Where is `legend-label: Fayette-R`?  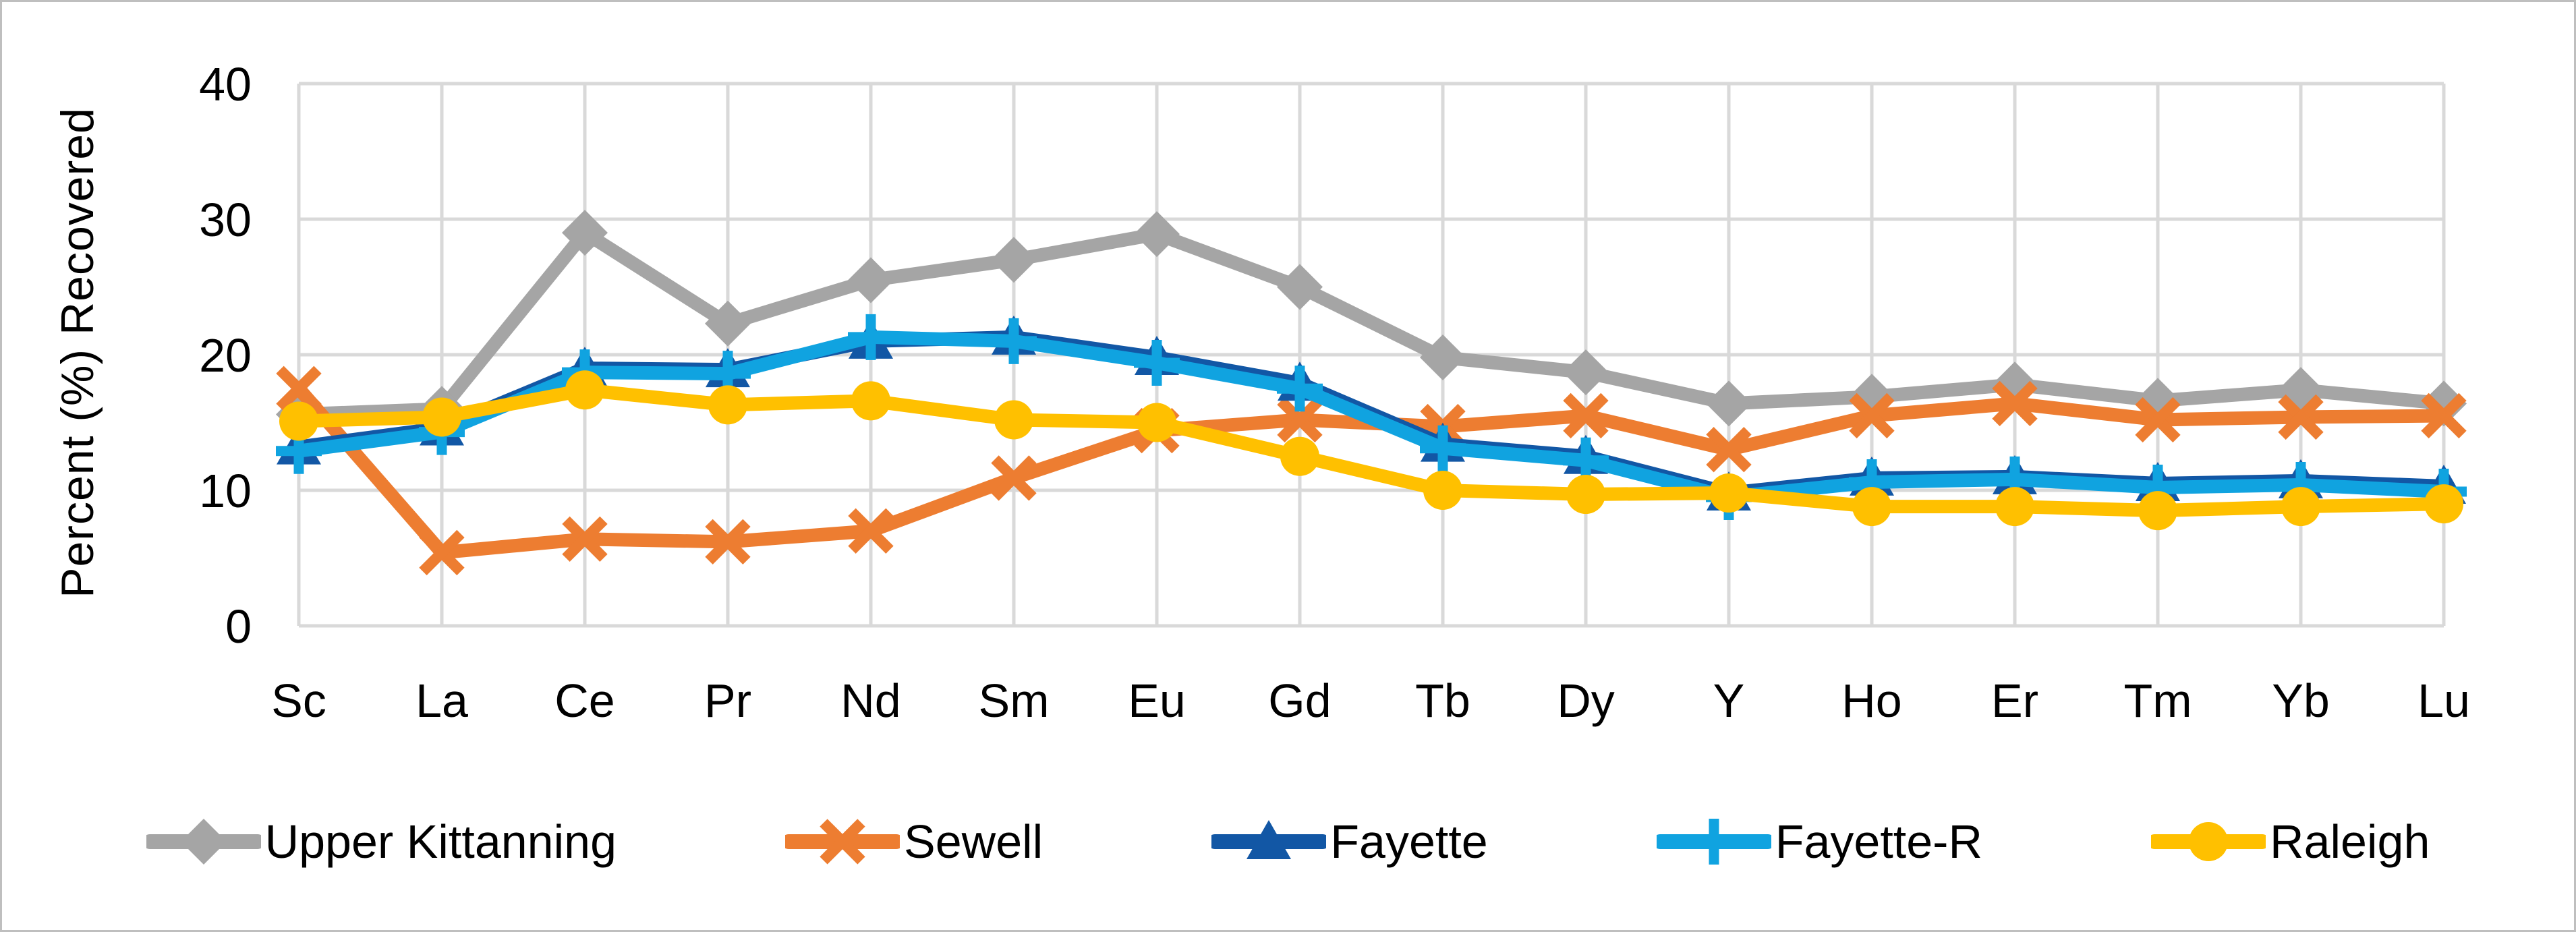
legend-label: Fayette-R is located at coordinates (1879, 842).